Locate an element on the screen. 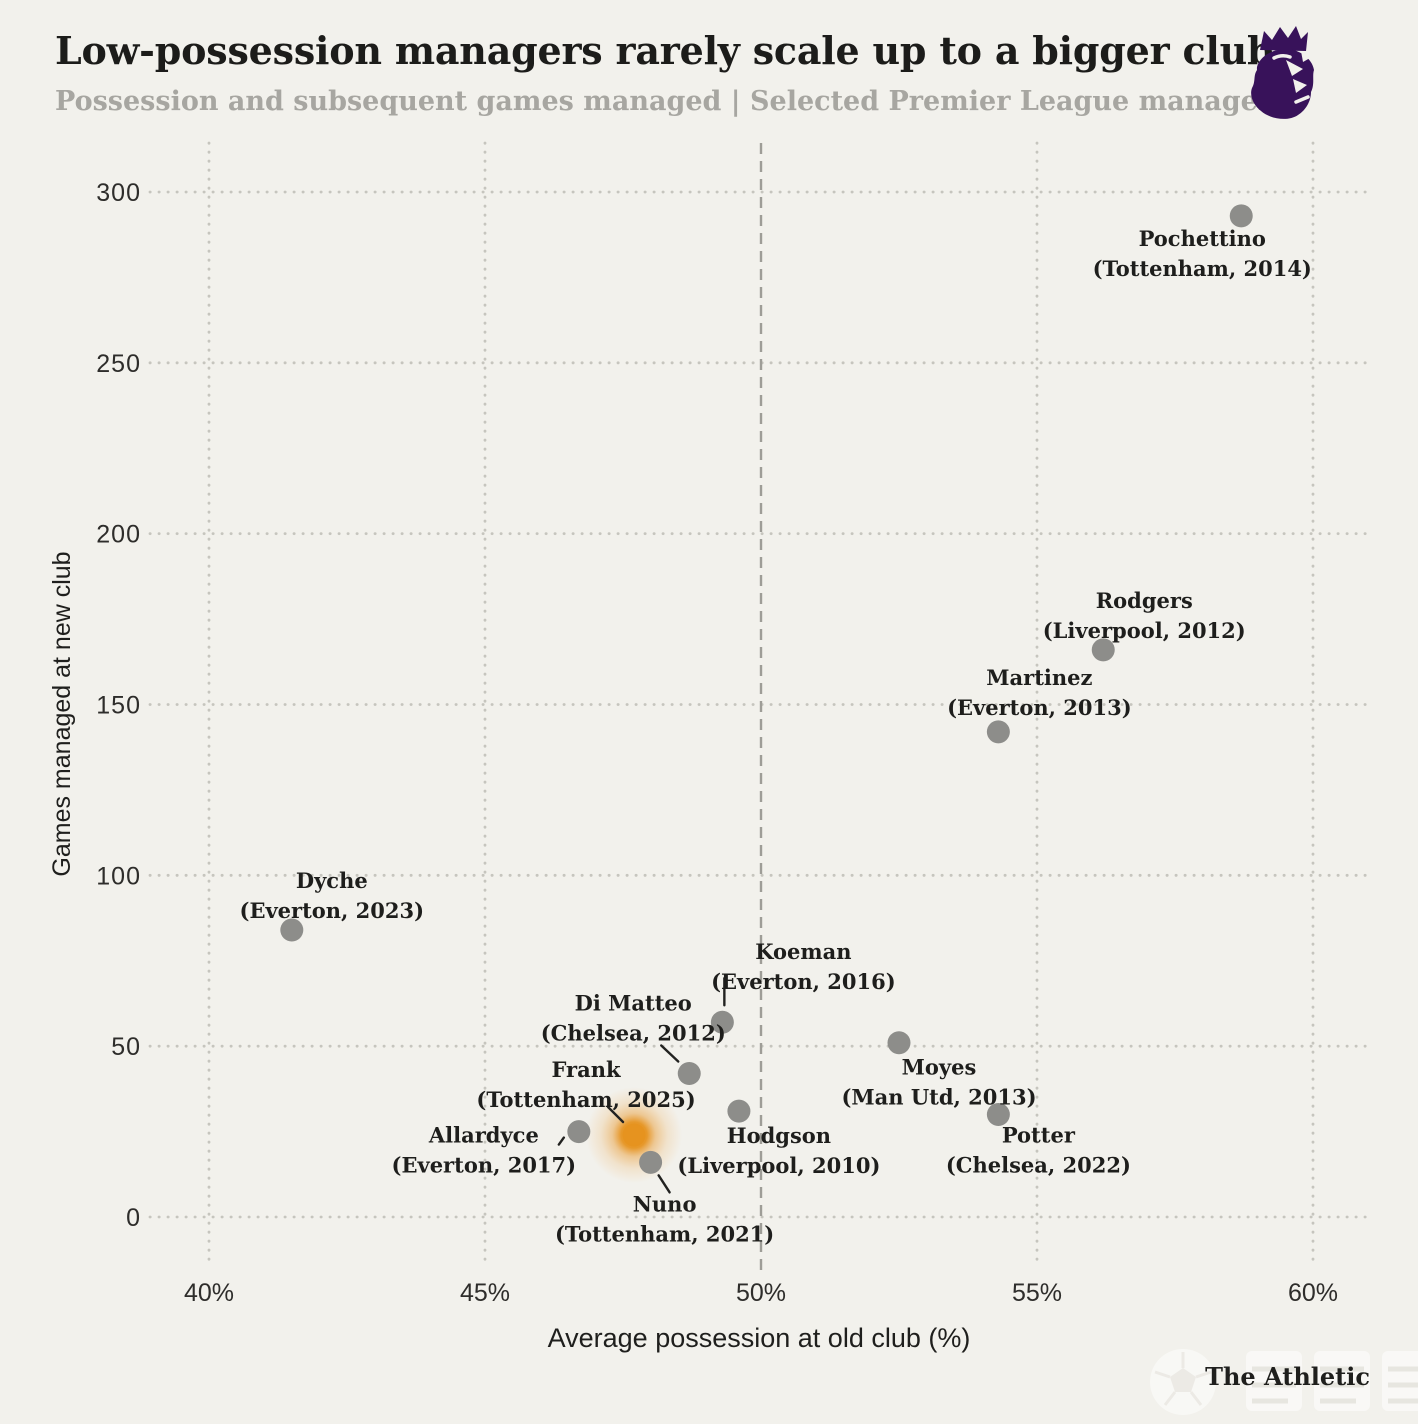  data-point-highlighted is located at coordinates (634, 1135).